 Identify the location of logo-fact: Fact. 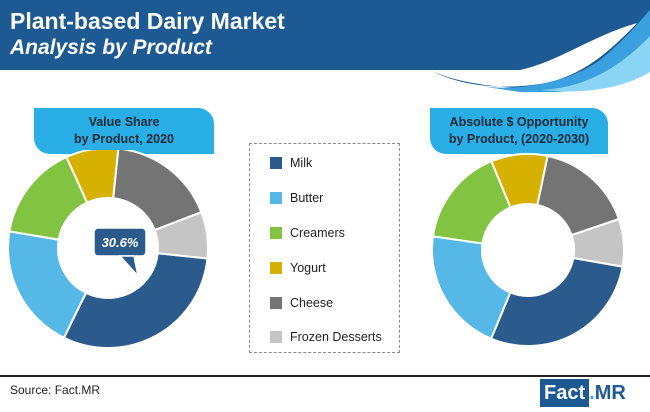
(565, 393).